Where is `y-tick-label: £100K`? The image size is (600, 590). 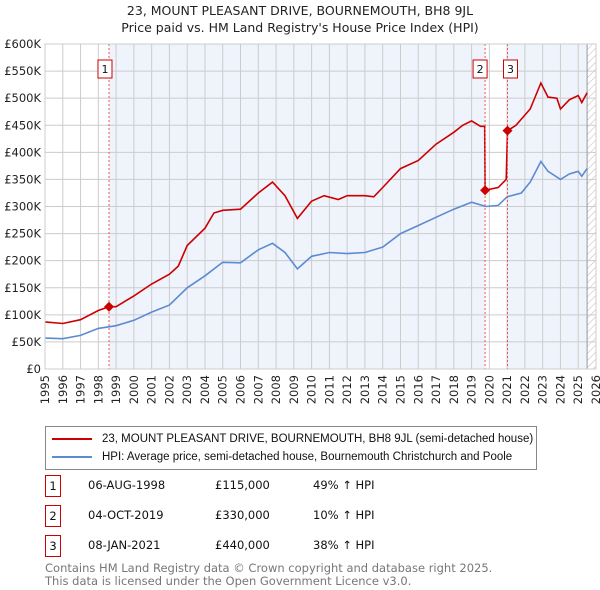 y-tick-label: £100K is located at coordinates (22, 315).